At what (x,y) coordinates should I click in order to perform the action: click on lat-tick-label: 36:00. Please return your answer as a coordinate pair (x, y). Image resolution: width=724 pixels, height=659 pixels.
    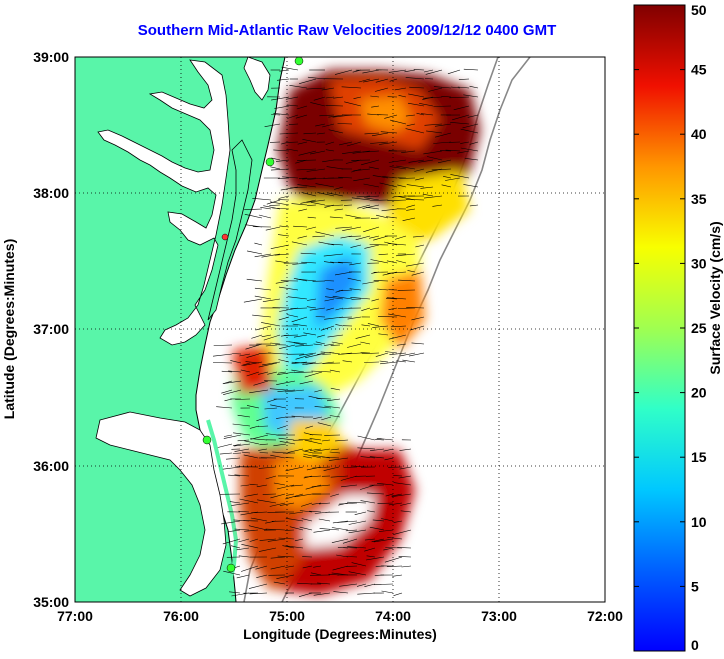
    Looking at the image, I should click on (51, 466).